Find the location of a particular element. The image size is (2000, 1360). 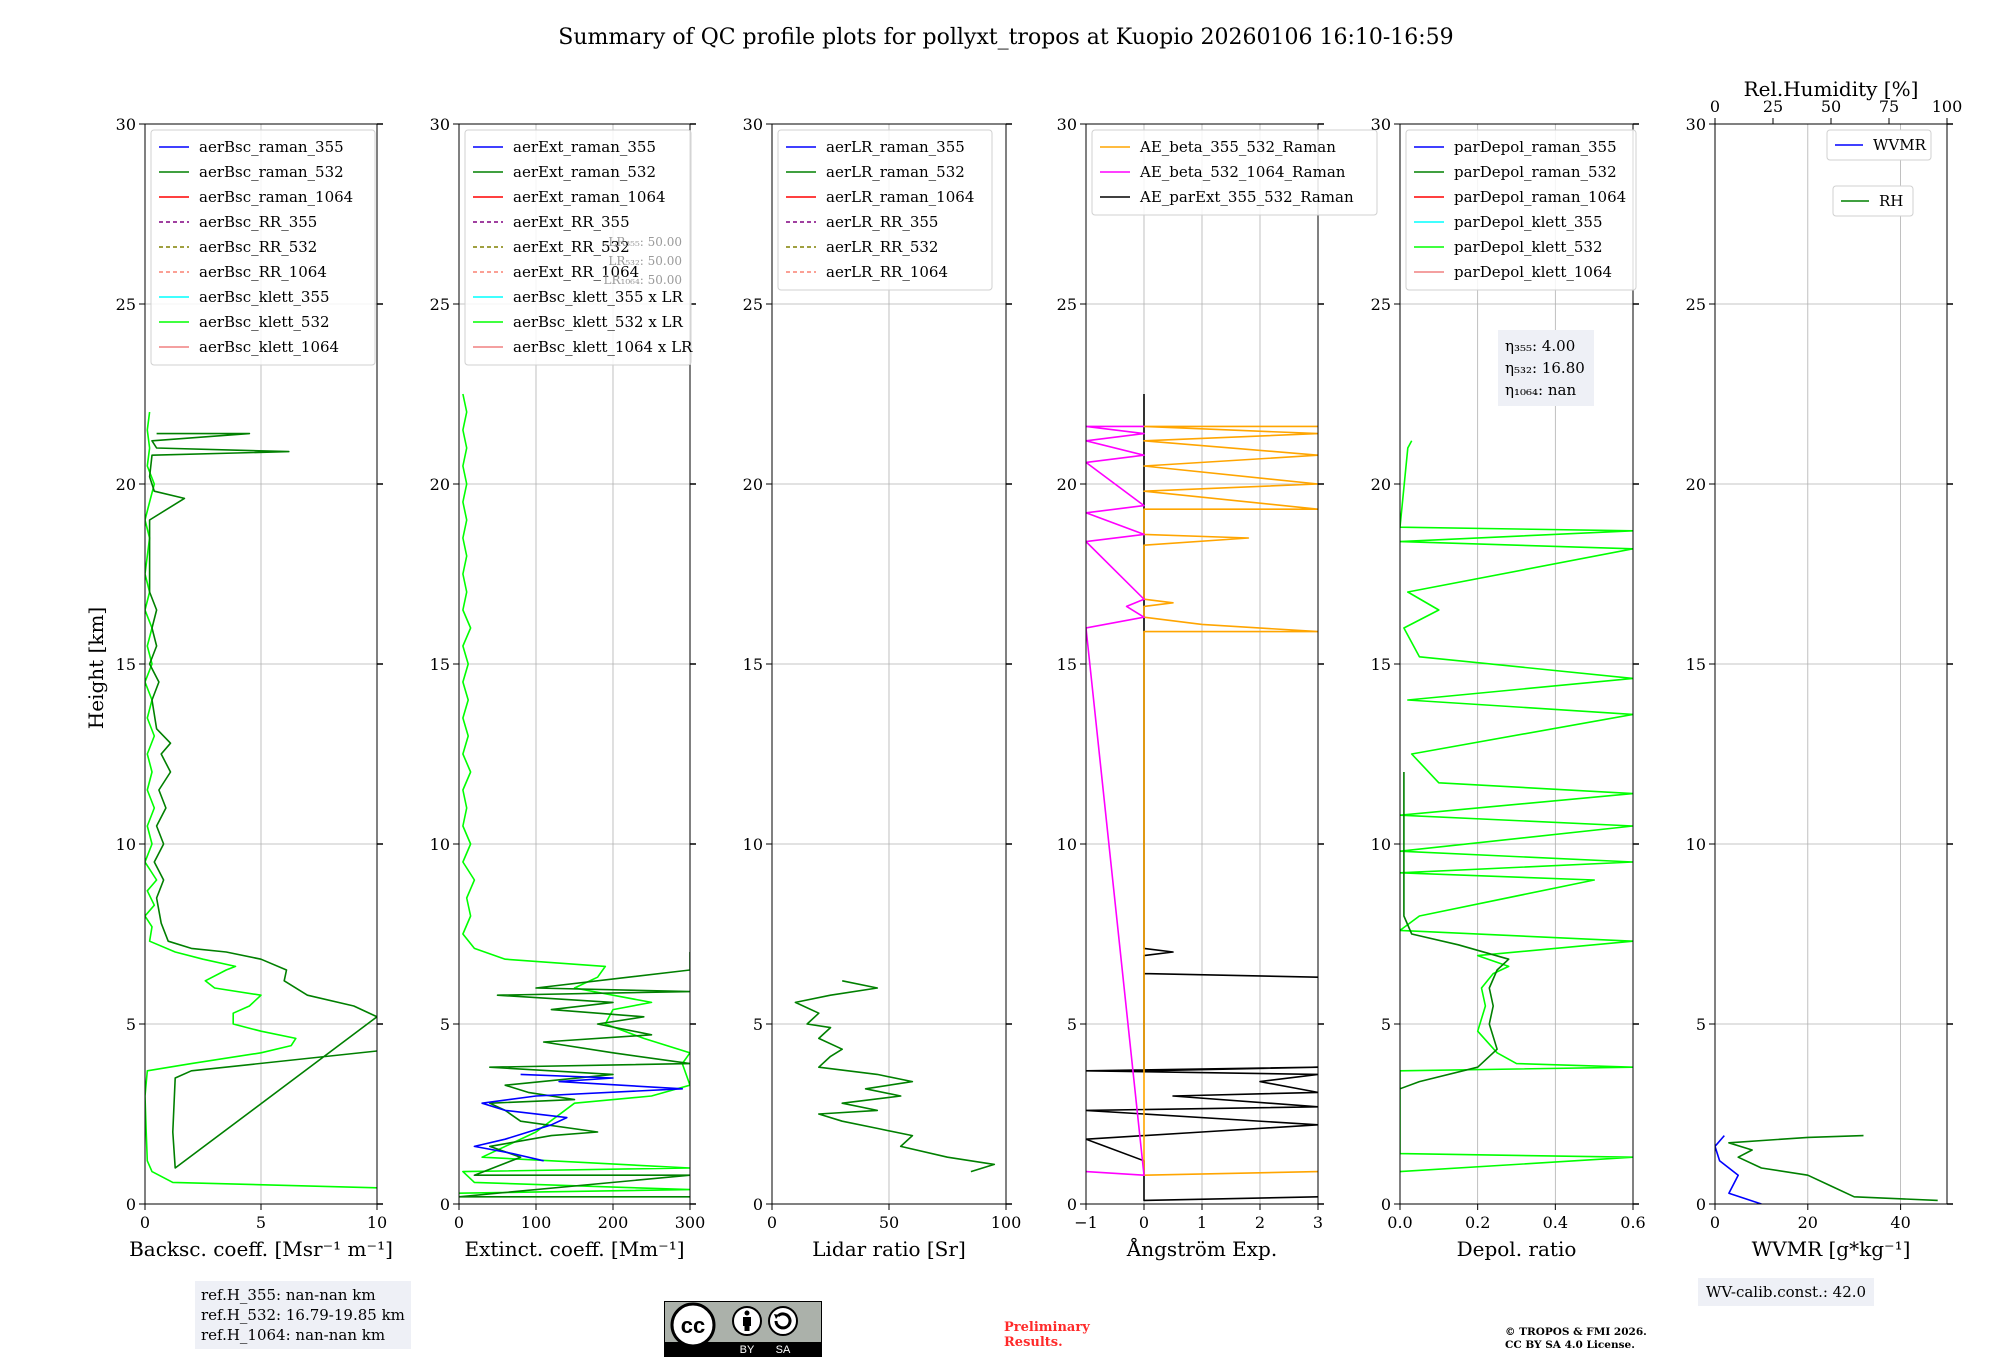

series-AE_beta_532_1064_Raman is located at coordinates (1115, 800).